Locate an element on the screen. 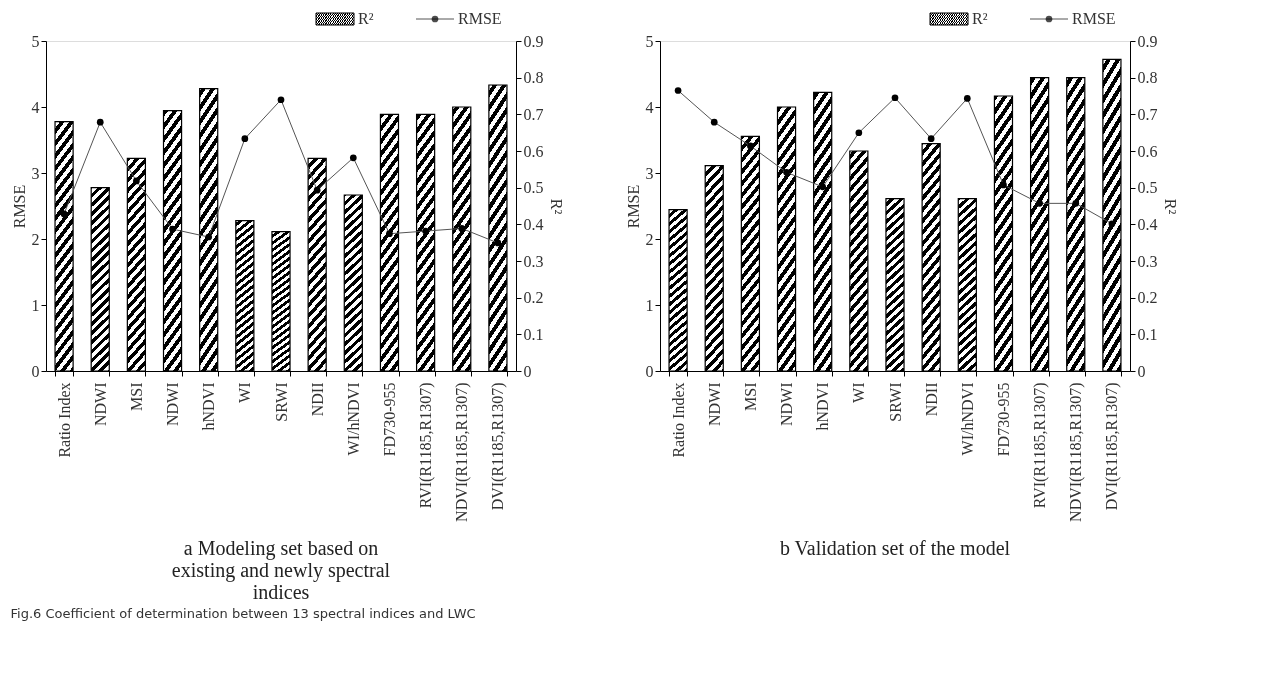 This screenshot has height=681, width=1287. text: a Modeling set based on existing and newly spectral indices is located at coordinates (281, 570).